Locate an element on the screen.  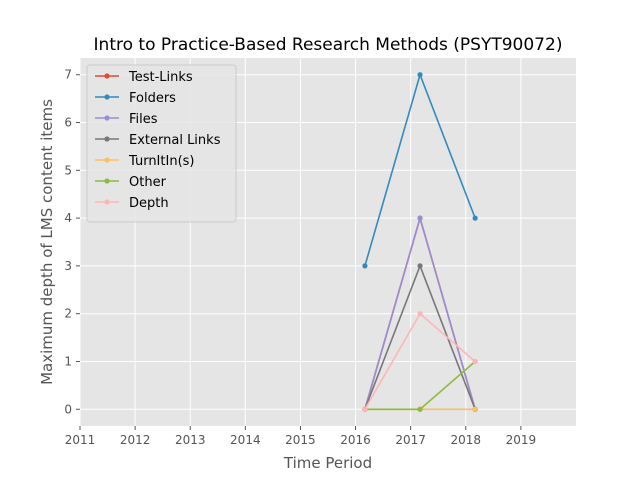
legend-label: Folders is located at coordinates (152, 98).